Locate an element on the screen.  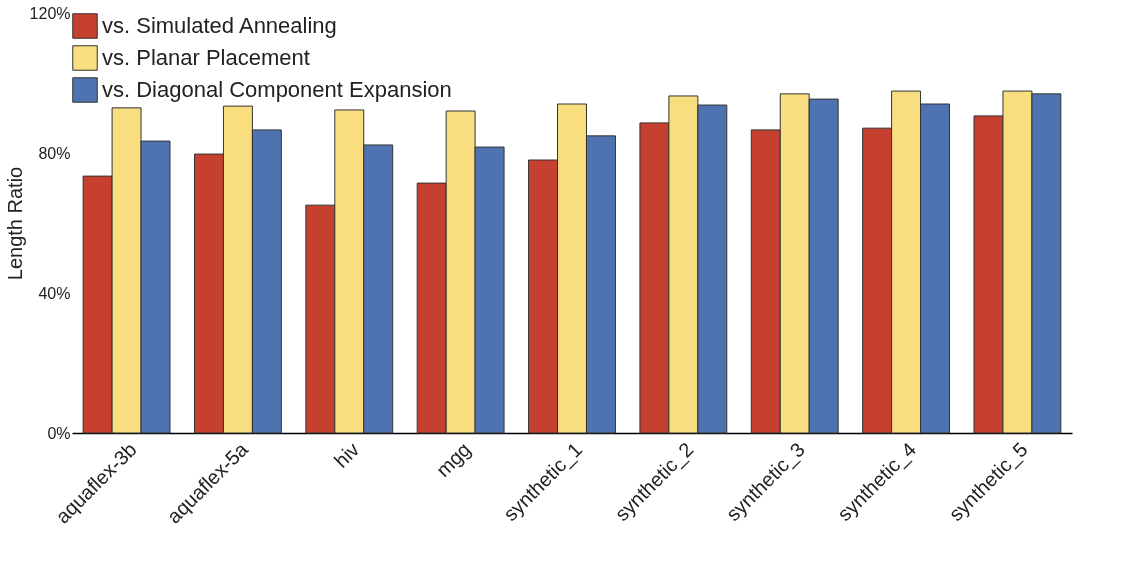
y-tick-label: 80% is located at coordinates (54, 153).